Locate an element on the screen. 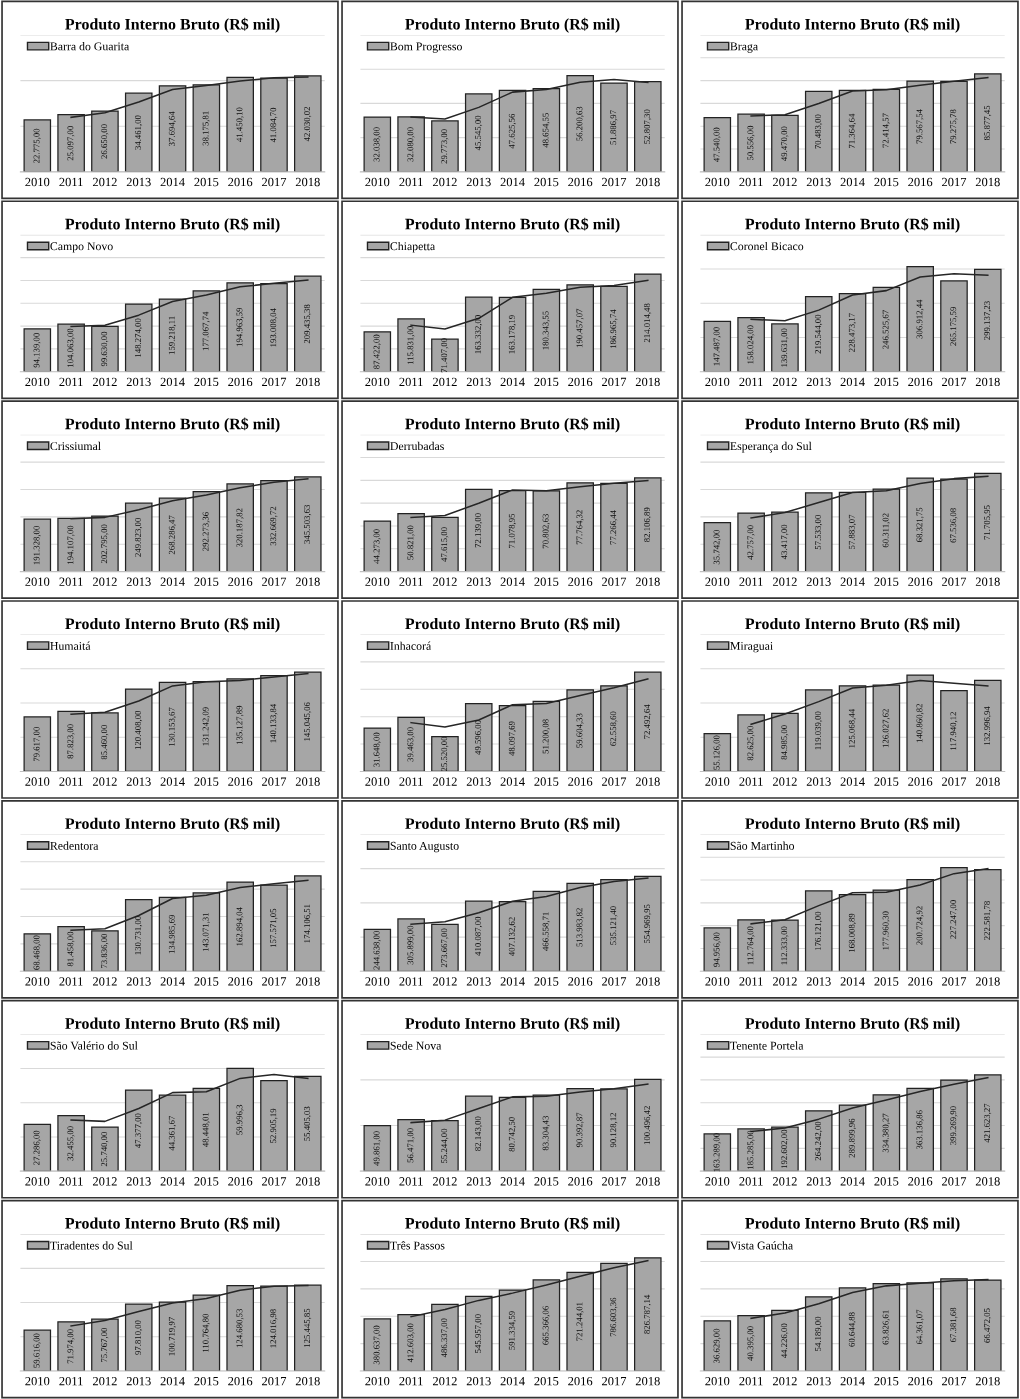 The width and height of the screenshot is (1020, 1399). data-label: 163.178,19 is located at coordinates (512, 334).